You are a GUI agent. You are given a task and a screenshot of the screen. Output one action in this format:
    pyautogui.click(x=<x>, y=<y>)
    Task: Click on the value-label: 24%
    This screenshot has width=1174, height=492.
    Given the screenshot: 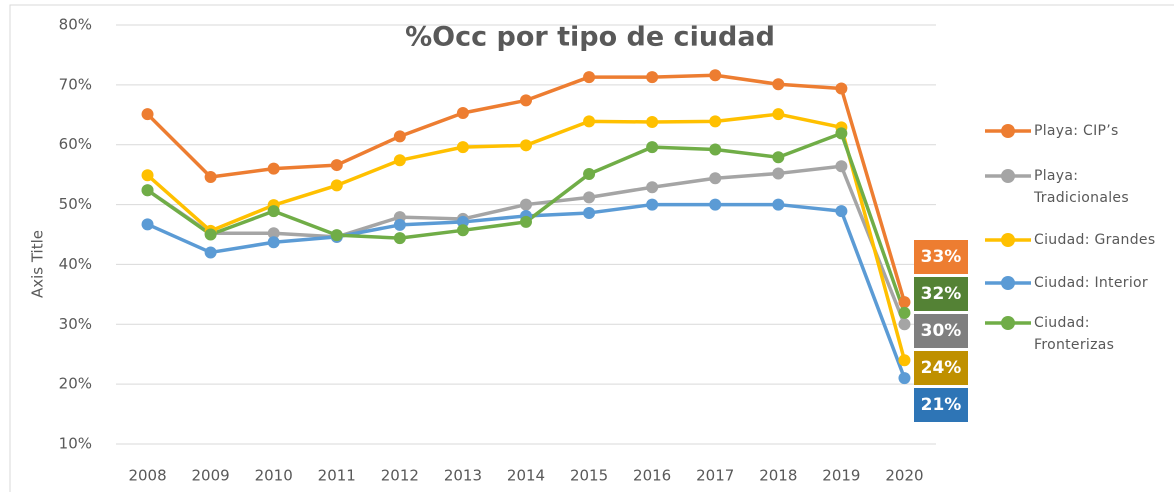 What is the action you would take?
    pyautogui.click(x=941, y=368)
    